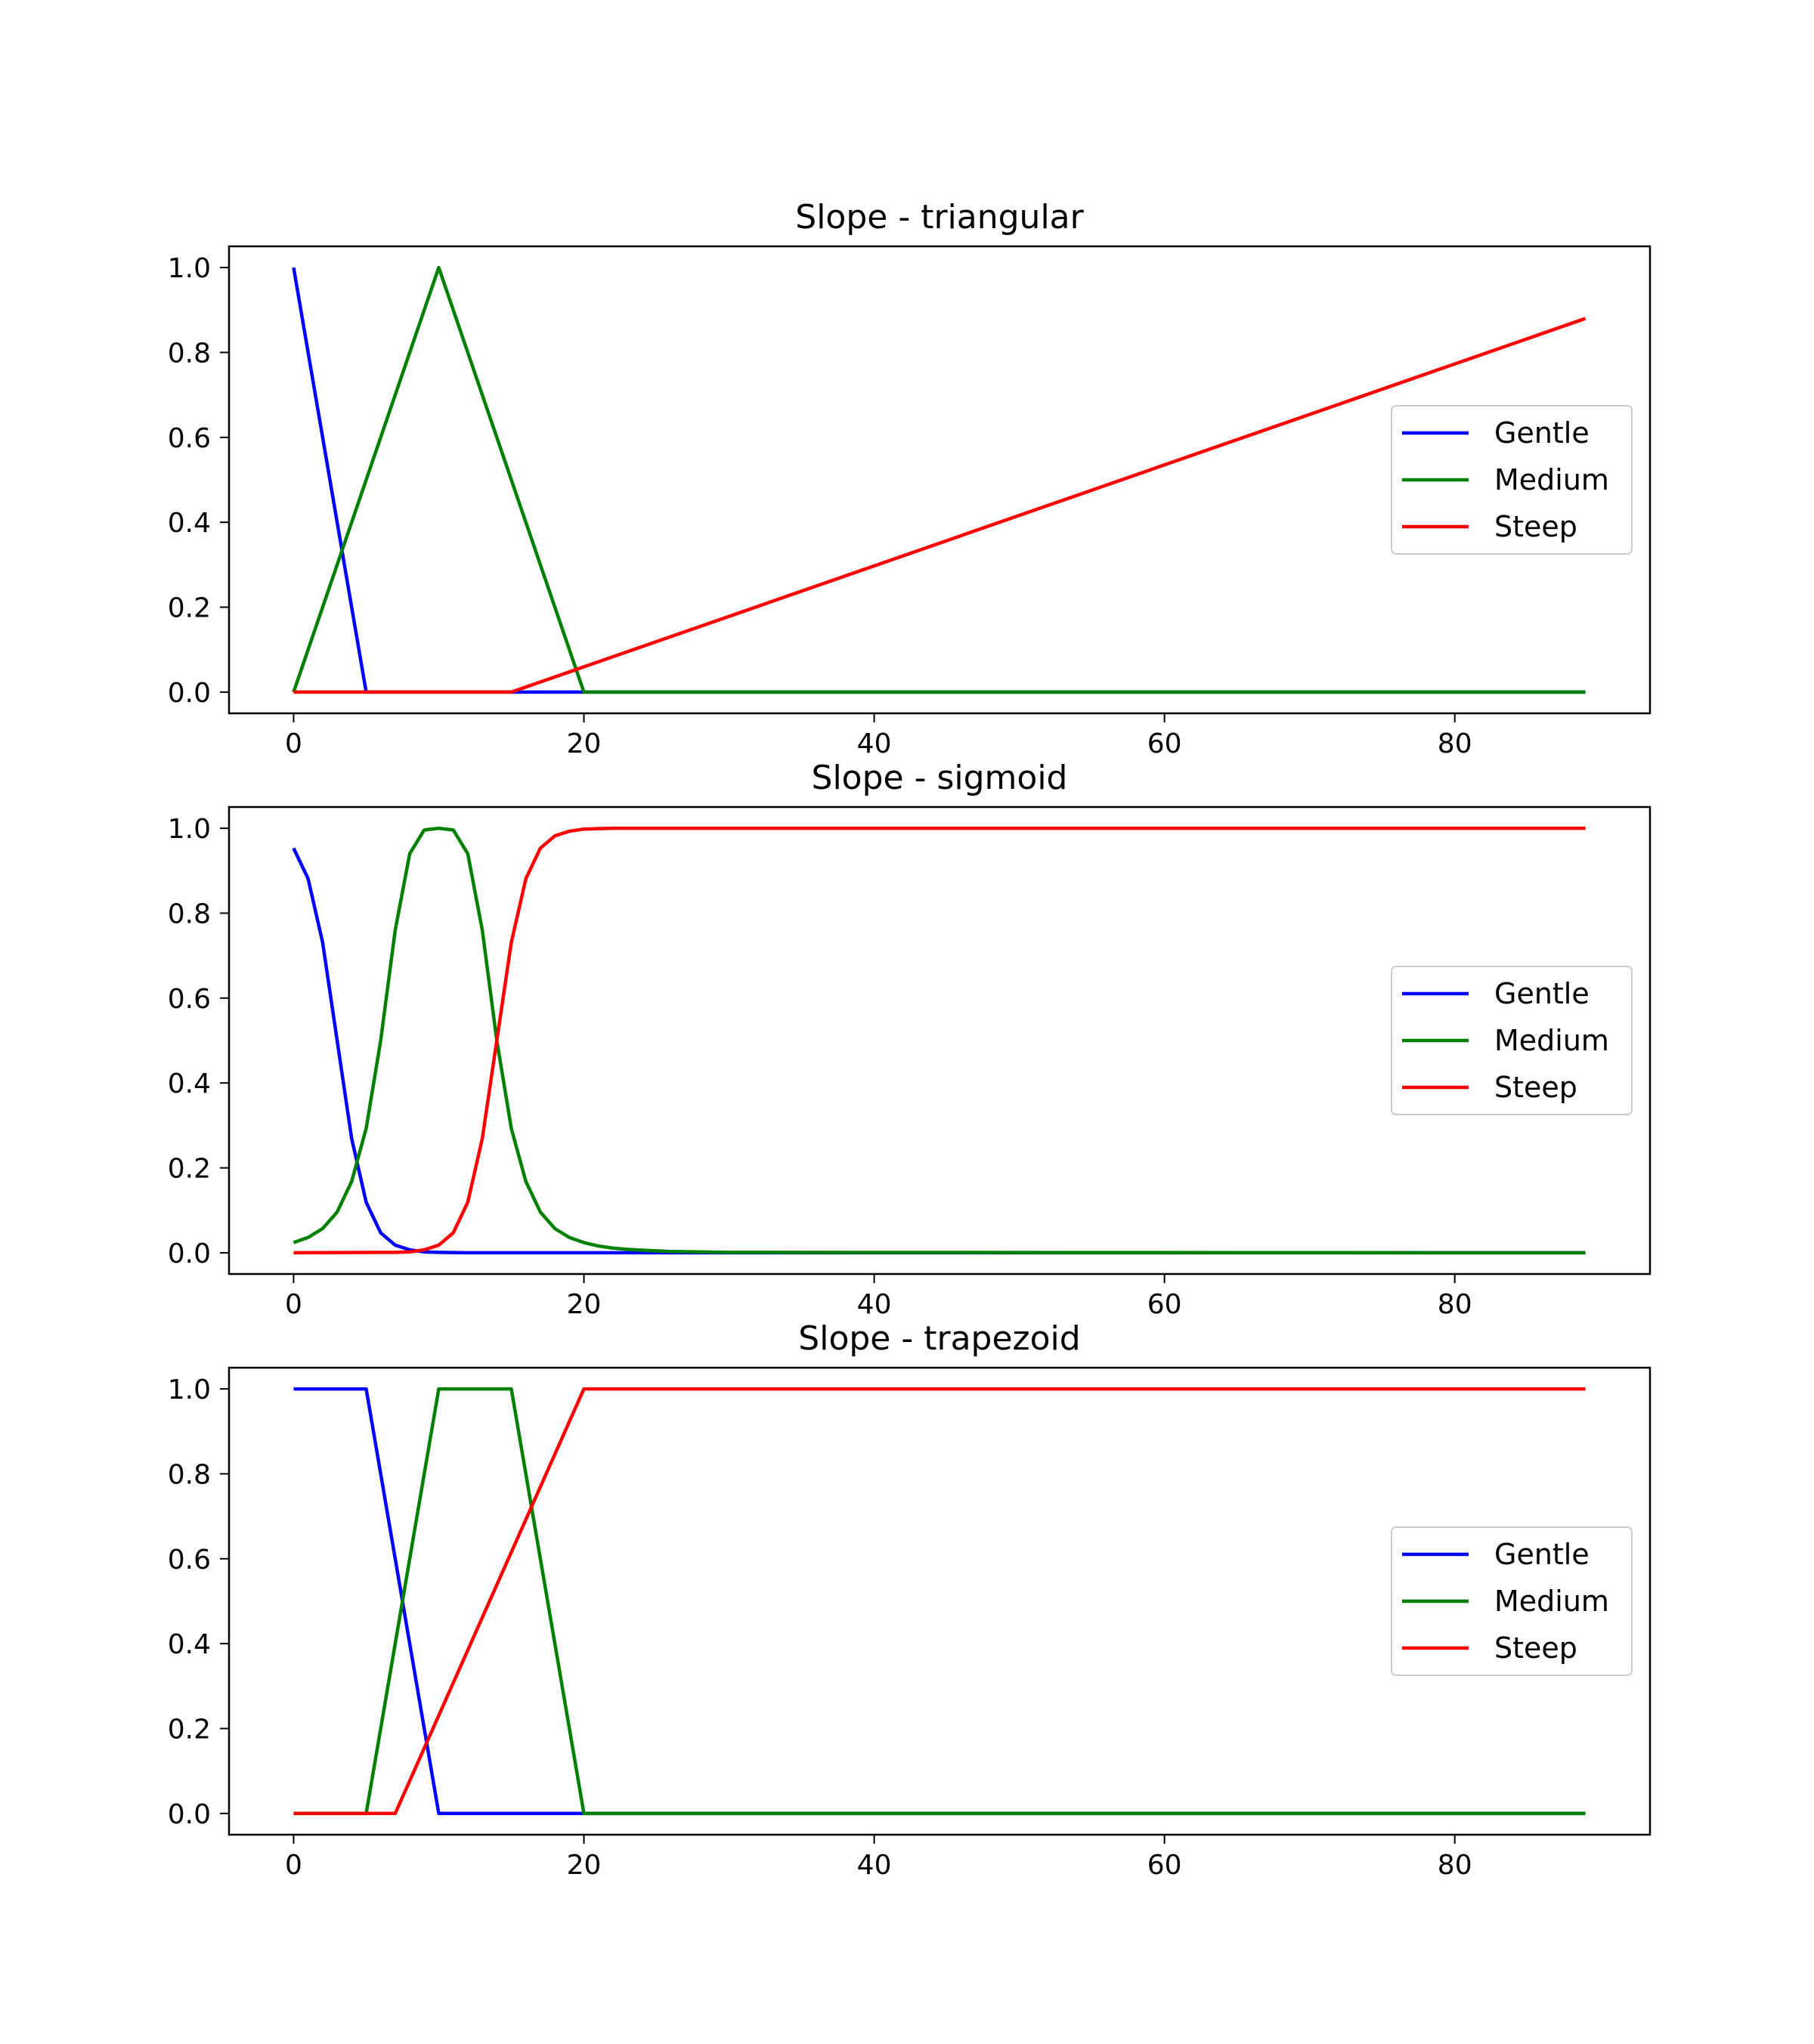 Image resolution: width=1814 pixels, height=2044 pixels. Describe the element at coordinates (940, 778) in the screenshot. I see `chart-title: Slope - sigmoid` at that location.